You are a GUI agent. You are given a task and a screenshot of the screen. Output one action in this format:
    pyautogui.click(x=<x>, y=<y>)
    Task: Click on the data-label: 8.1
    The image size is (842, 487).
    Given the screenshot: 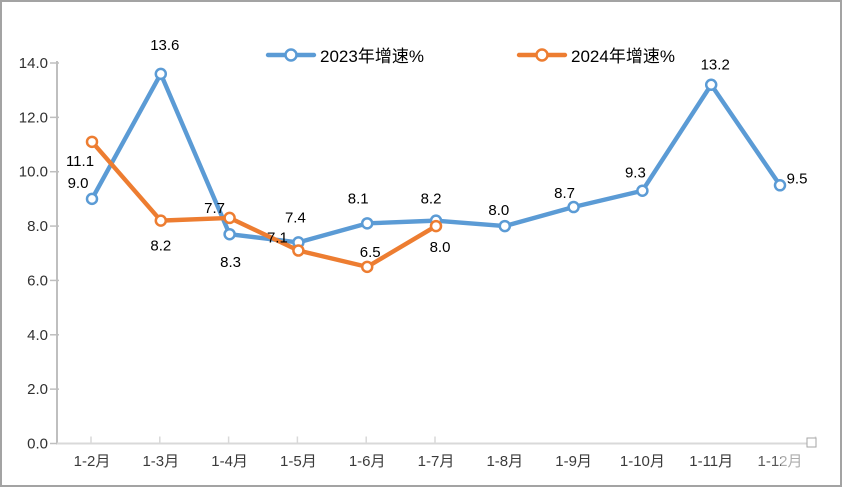 What is the action you would take?
    pyautogui.click(x=358, y=198)
    